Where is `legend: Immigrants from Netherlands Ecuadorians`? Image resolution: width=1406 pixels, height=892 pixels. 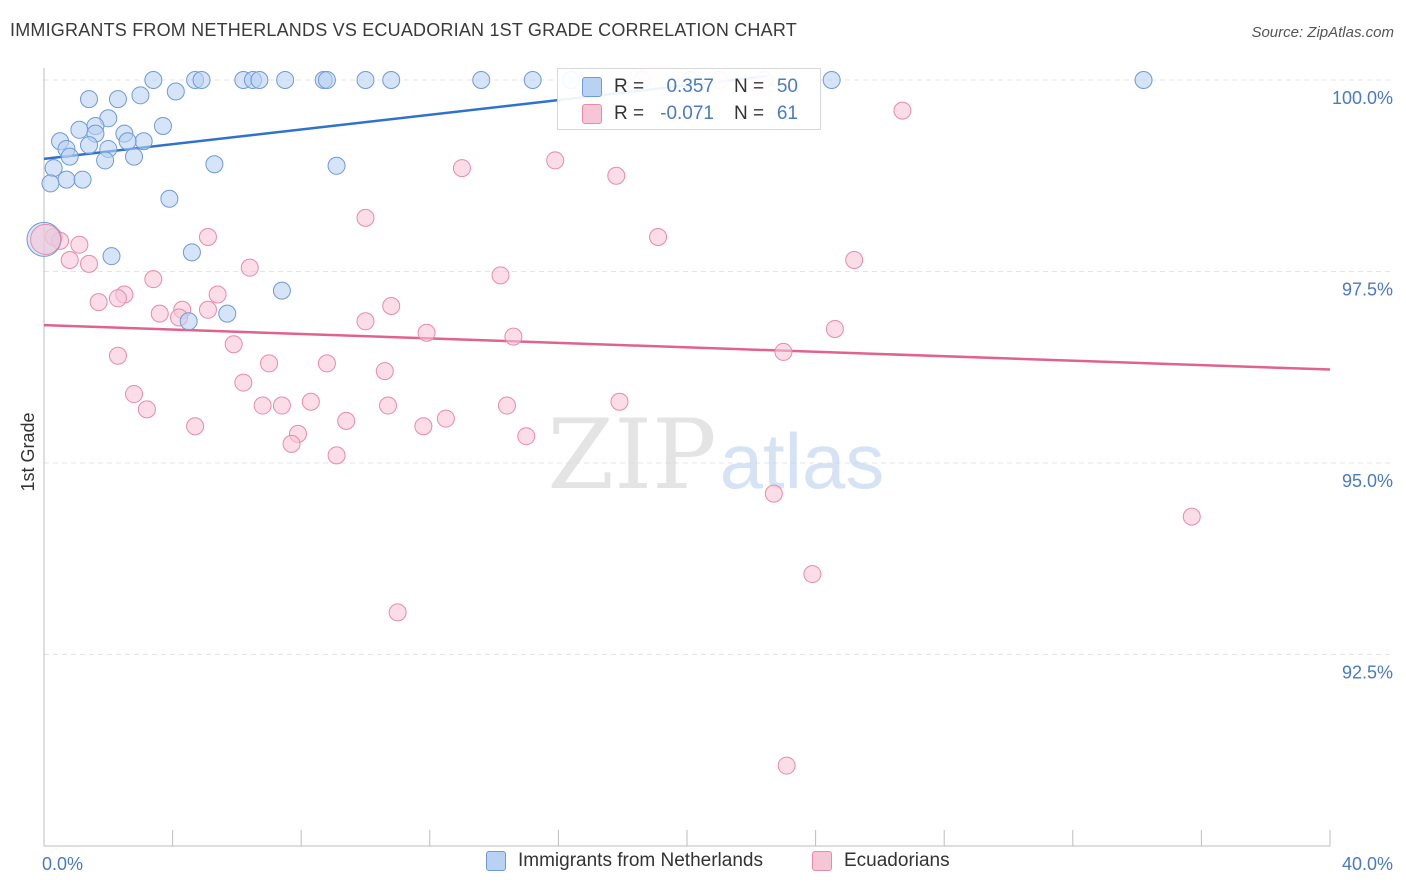 legend: Immigrants from Netherlands Ecuadorians is located at coordinates (703, 865).